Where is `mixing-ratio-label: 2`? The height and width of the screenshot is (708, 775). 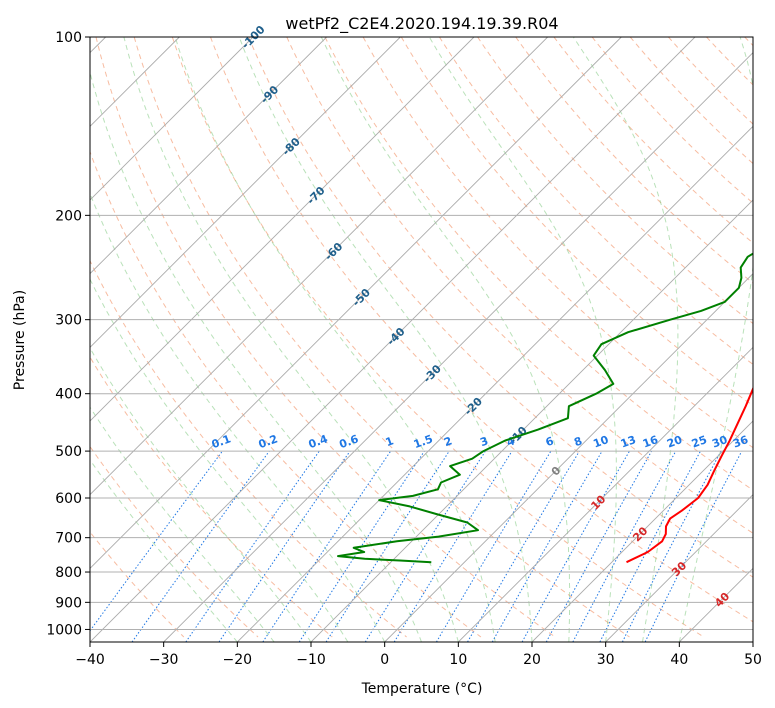 mixing-ratio-label: 2 is located at coordinates (448, 441).